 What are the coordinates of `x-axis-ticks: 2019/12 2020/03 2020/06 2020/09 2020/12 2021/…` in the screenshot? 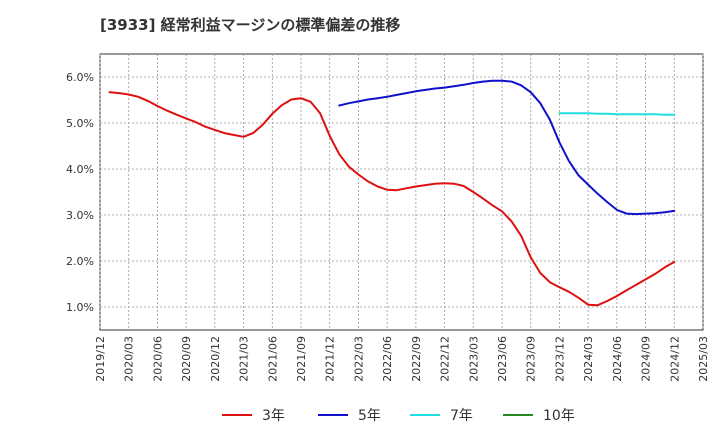 It's located at (402, 359).